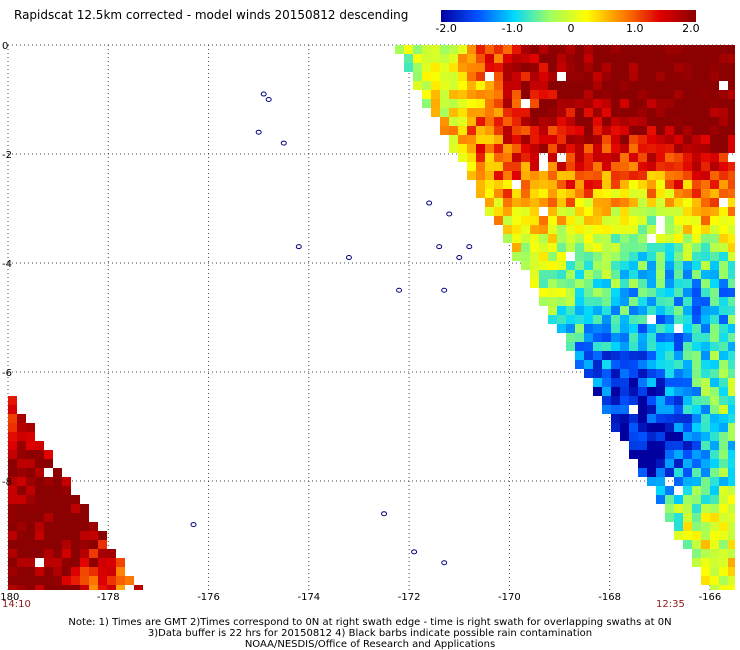 This screenshot has width=740, height=650. I want to click on colorbar-label-neg1: -1.0, so click(512, 28).